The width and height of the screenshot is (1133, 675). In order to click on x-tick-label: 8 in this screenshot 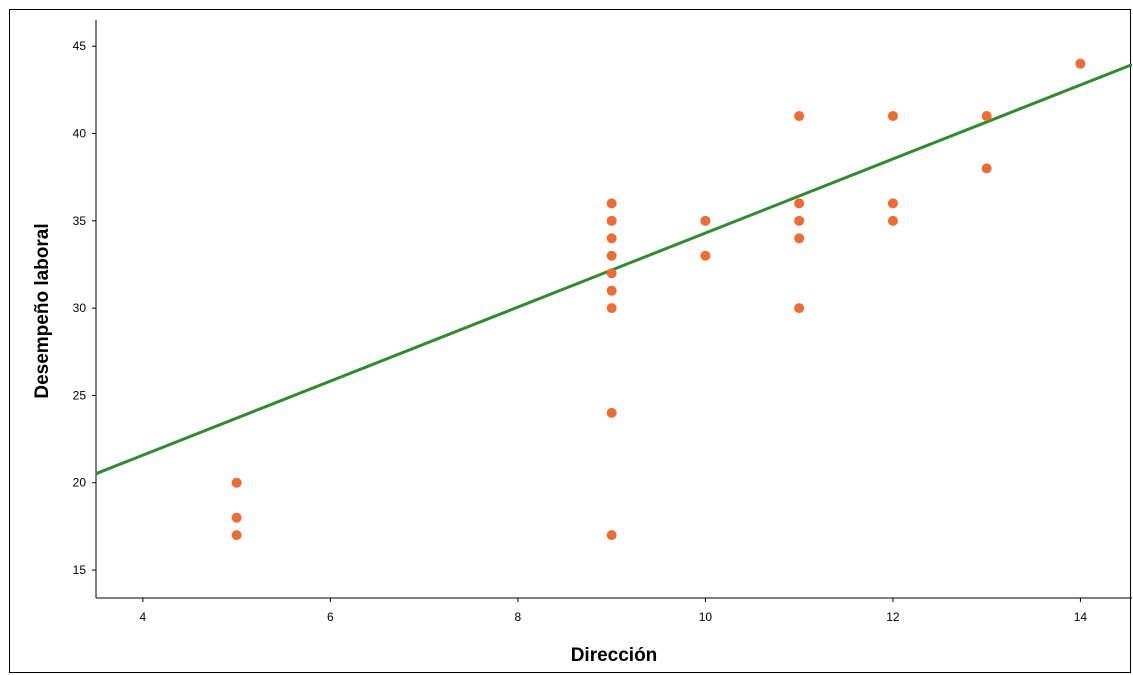, I will do `click(518, 617)`.